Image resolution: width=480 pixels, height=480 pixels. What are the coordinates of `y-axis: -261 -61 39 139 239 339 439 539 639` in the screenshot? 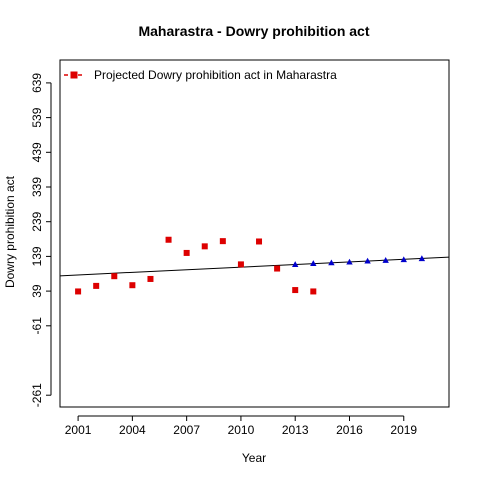 It's located at (41, 240).